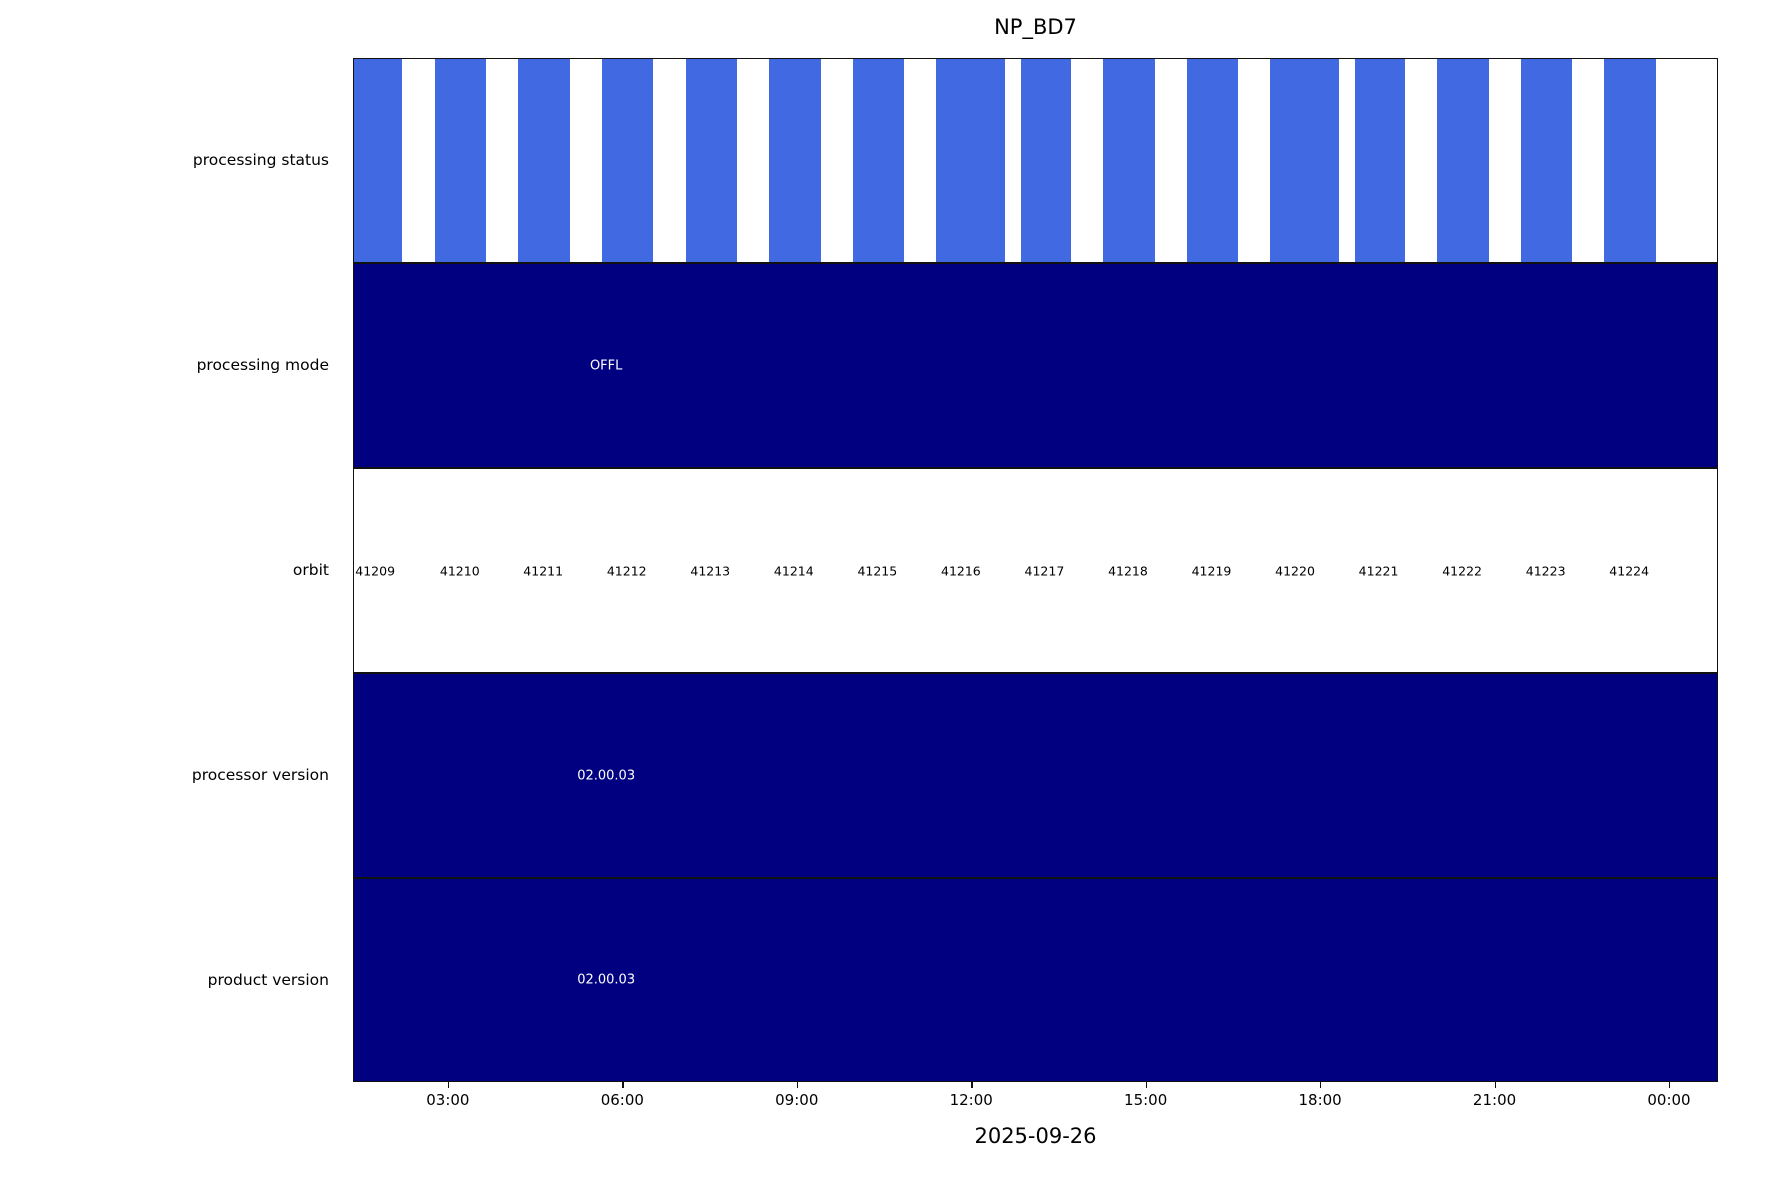 The image size is (1771, 1181). What do you see at coordinates (626, 570) in the screenshot?
I see `orbit-number-label: 41212` at bounding box center [626, 570].